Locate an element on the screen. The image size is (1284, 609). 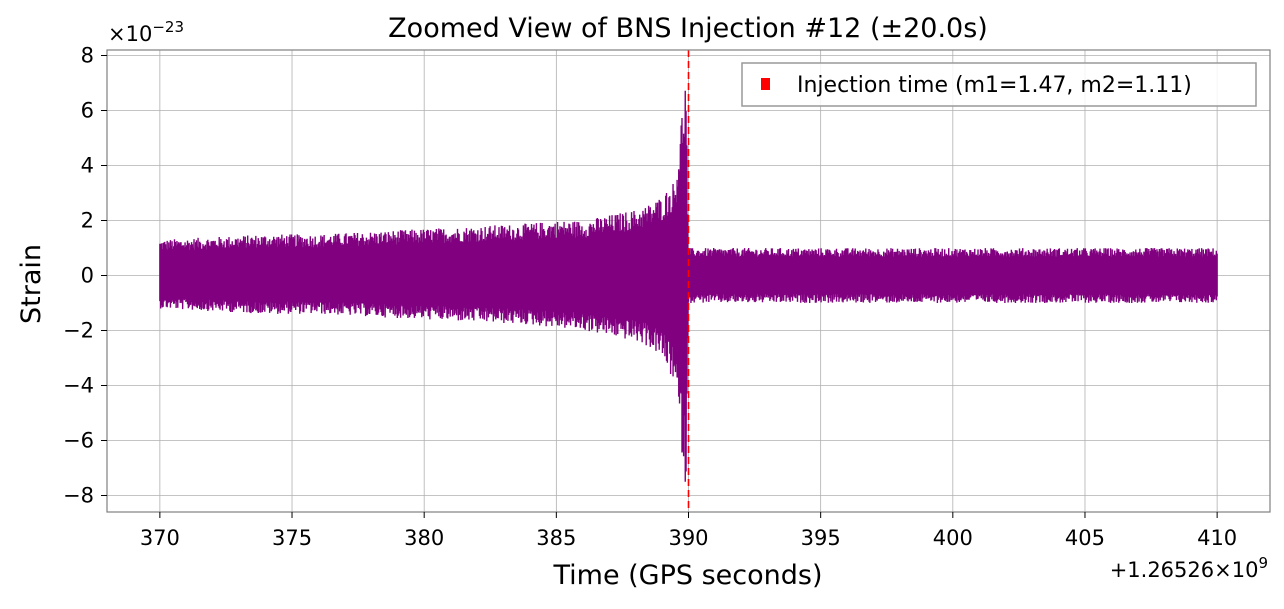
x-offset-exponent: 9 is located at coordinates (1263, 563).